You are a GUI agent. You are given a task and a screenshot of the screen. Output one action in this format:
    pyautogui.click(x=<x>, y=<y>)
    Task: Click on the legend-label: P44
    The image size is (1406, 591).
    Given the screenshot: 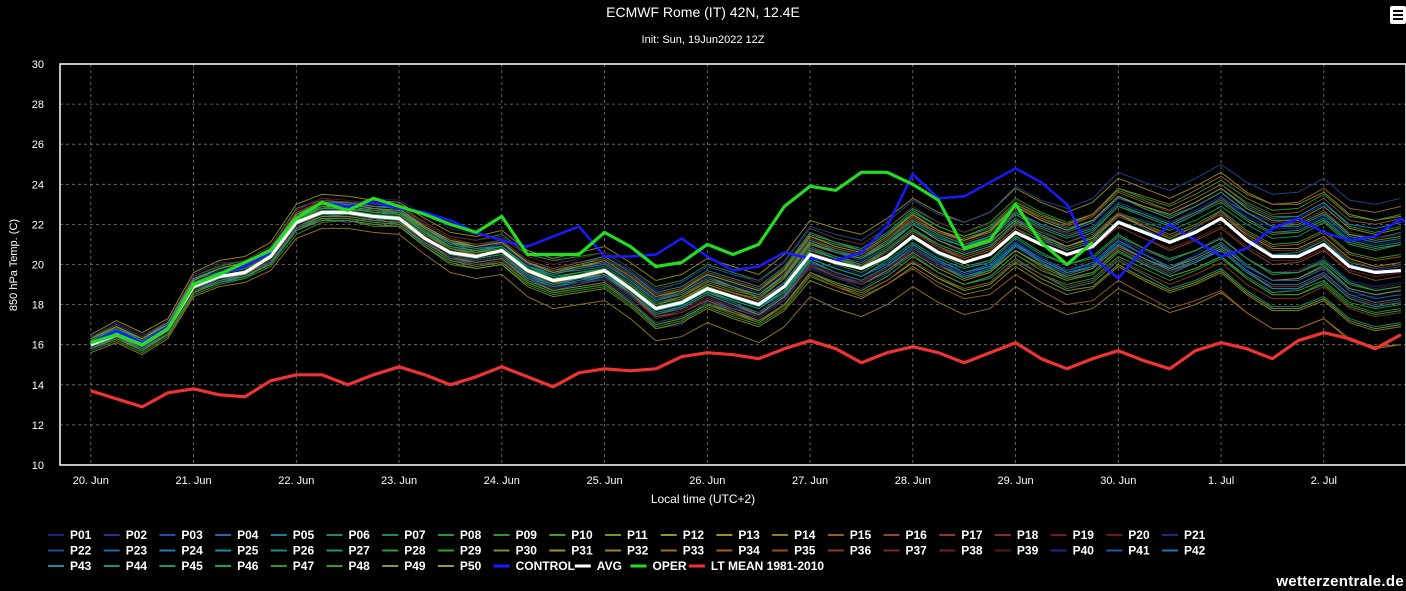 What is the action you would take?
    pyautogui.click(x=137, y=566)
    